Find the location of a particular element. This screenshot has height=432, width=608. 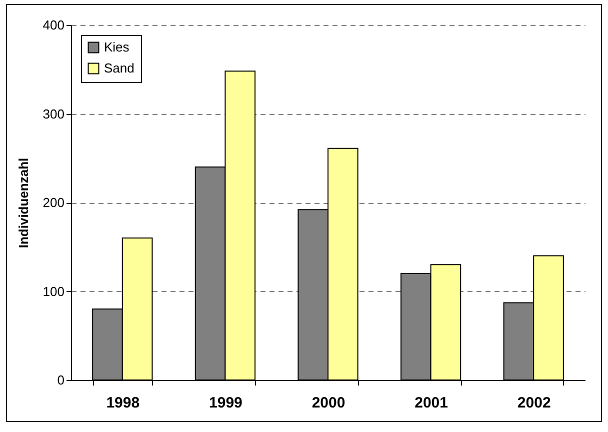

x-tick-label: 2001 is located at coordinates (431, 403).